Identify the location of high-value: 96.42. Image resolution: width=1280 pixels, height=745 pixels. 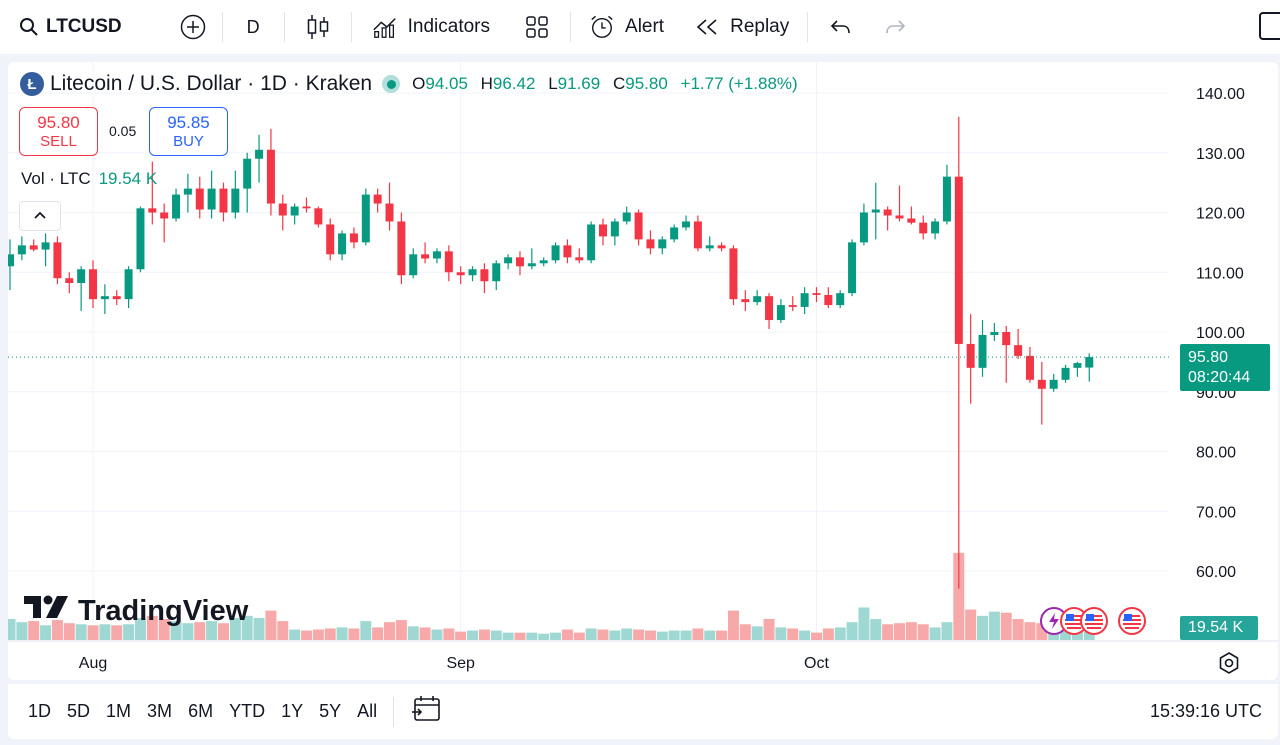
(514, 83).